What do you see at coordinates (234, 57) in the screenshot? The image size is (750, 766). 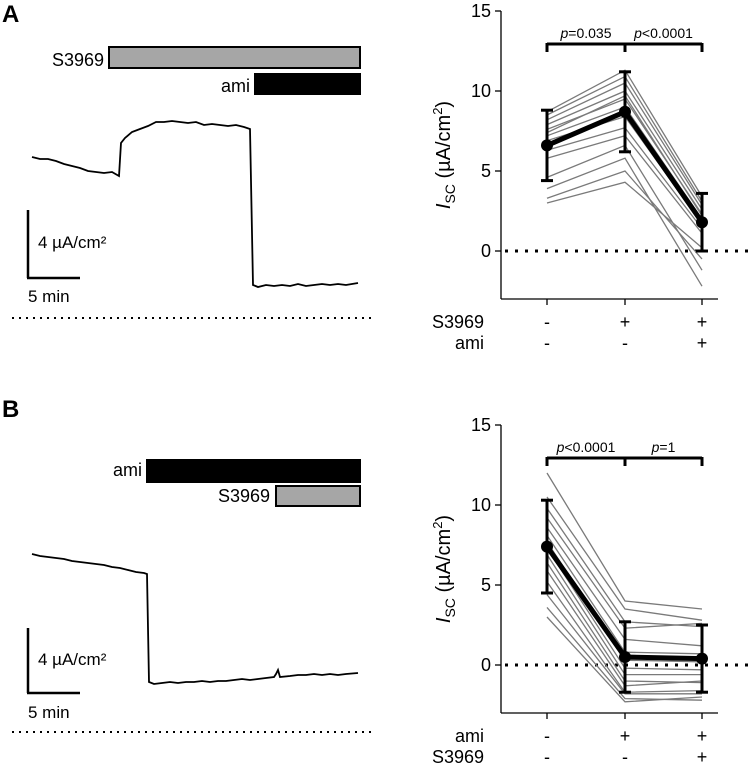 I see `trace-bar-s3969` at bounding box center [234, 57].